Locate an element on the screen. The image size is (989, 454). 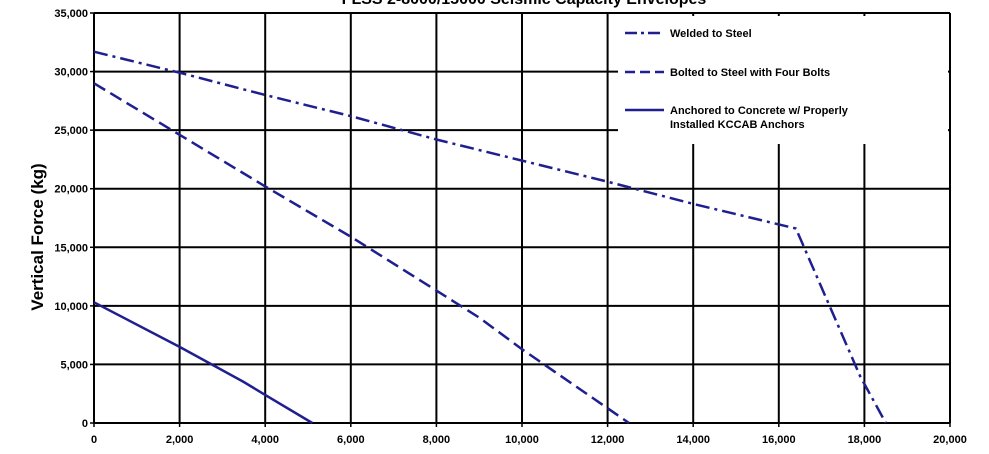
x-tick-label: 14,000 is located at coordinates (693, 440).